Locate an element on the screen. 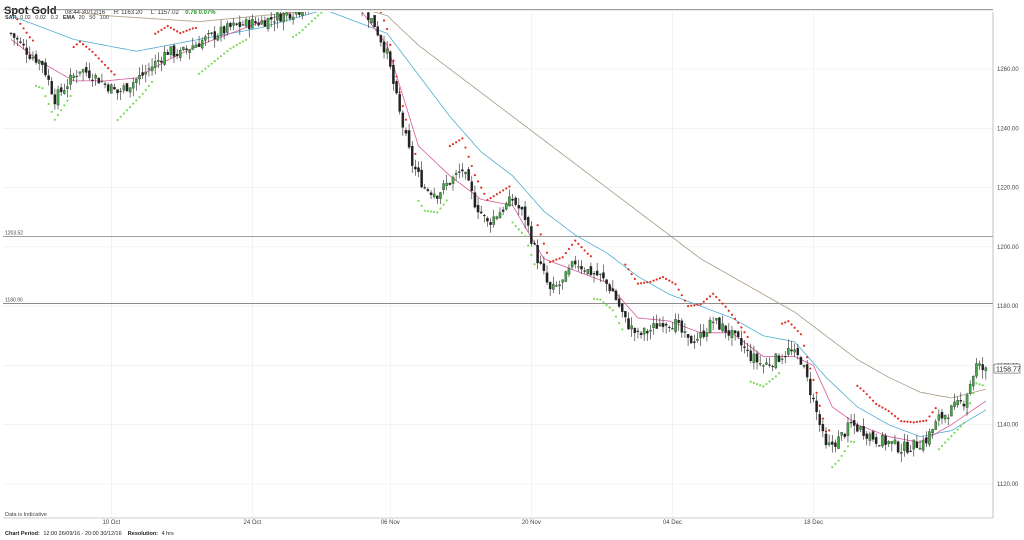  period-value: 12:00 26/09/16 - 20:00 30/12/16 is located at coordinates (82, 534).